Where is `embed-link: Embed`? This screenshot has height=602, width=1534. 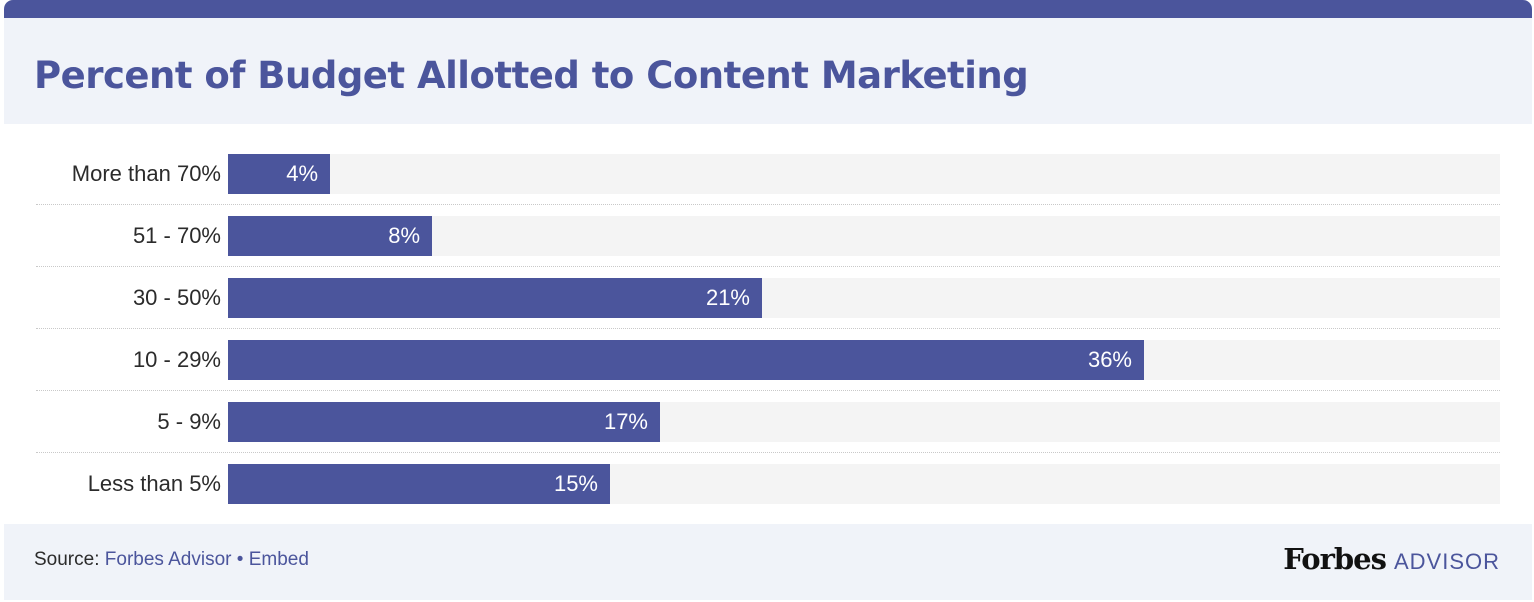
embed-link: Embed is located at coordinates (278, 559).